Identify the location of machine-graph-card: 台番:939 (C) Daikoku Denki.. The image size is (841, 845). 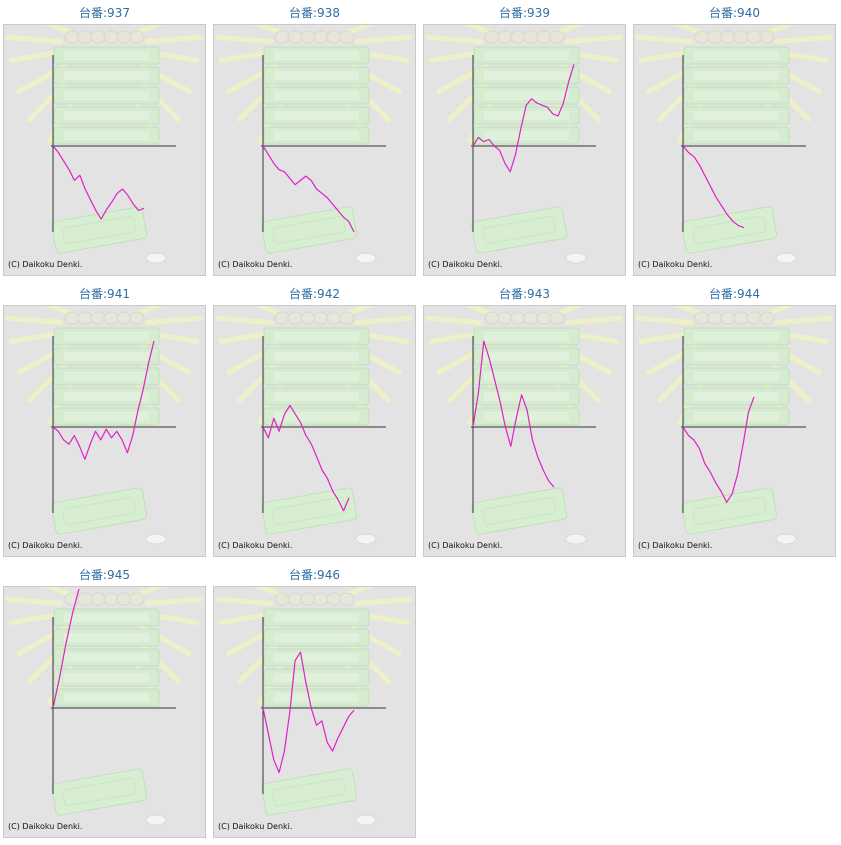
(524, 139).